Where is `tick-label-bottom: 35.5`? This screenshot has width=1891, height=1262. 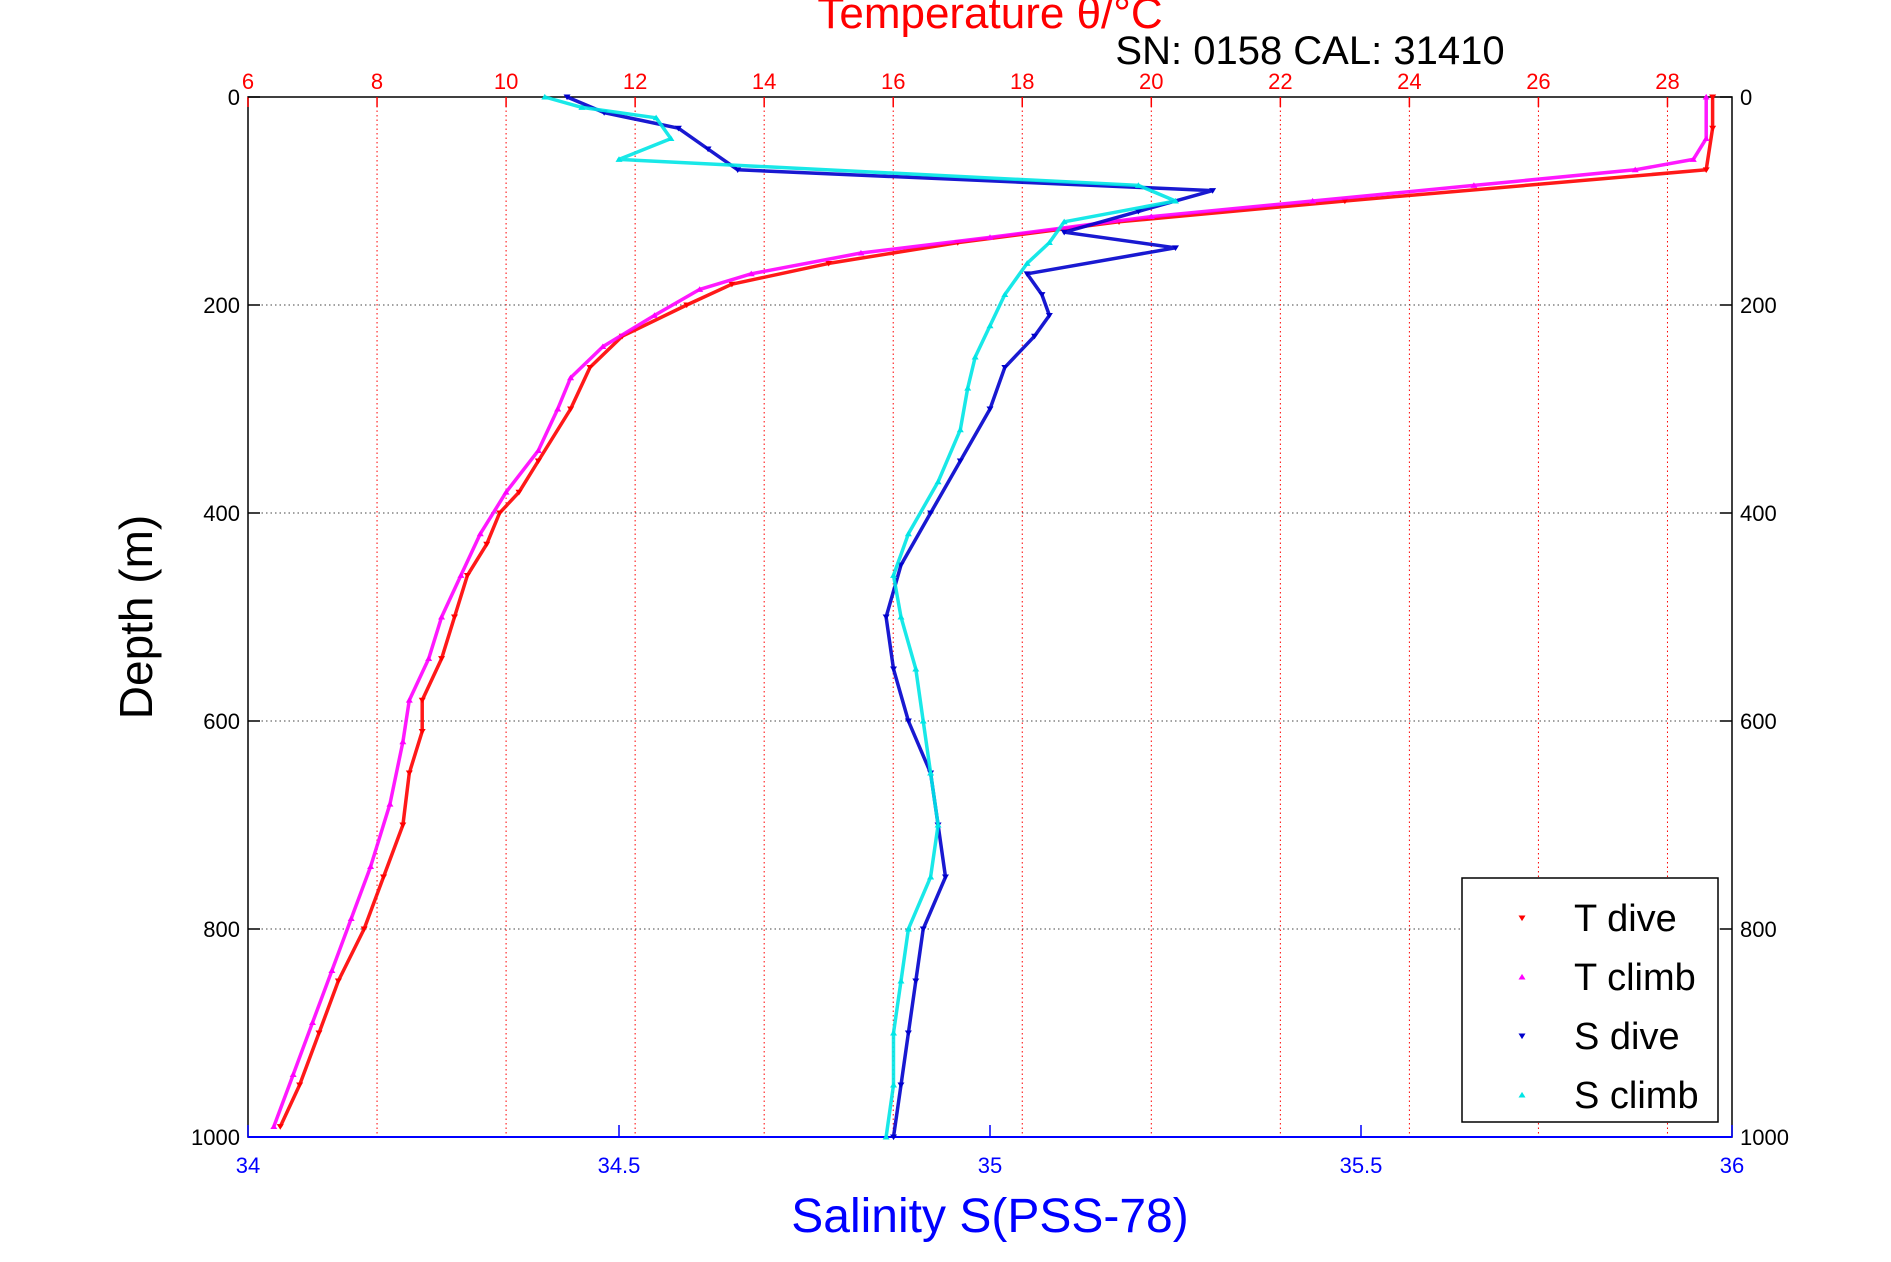
tick-label-bottom: 35.5 is located at coordinates (1361, 1165).